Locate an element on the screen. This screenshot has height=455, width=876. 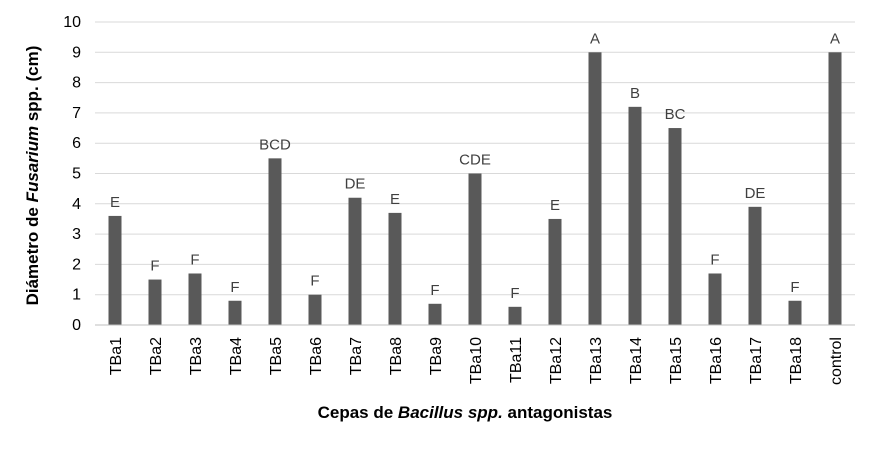
bar-TBa1 is located at coordinates (115, 270).